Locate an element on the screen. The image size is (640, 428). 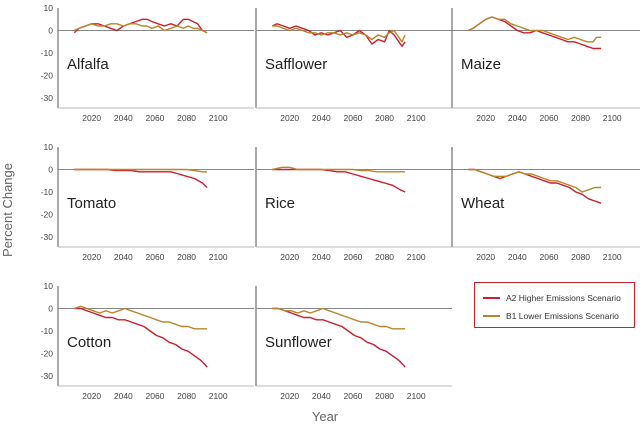
legend-label-b1: B1 Lower Emissions Scenario is located at coordinates (562, 316).